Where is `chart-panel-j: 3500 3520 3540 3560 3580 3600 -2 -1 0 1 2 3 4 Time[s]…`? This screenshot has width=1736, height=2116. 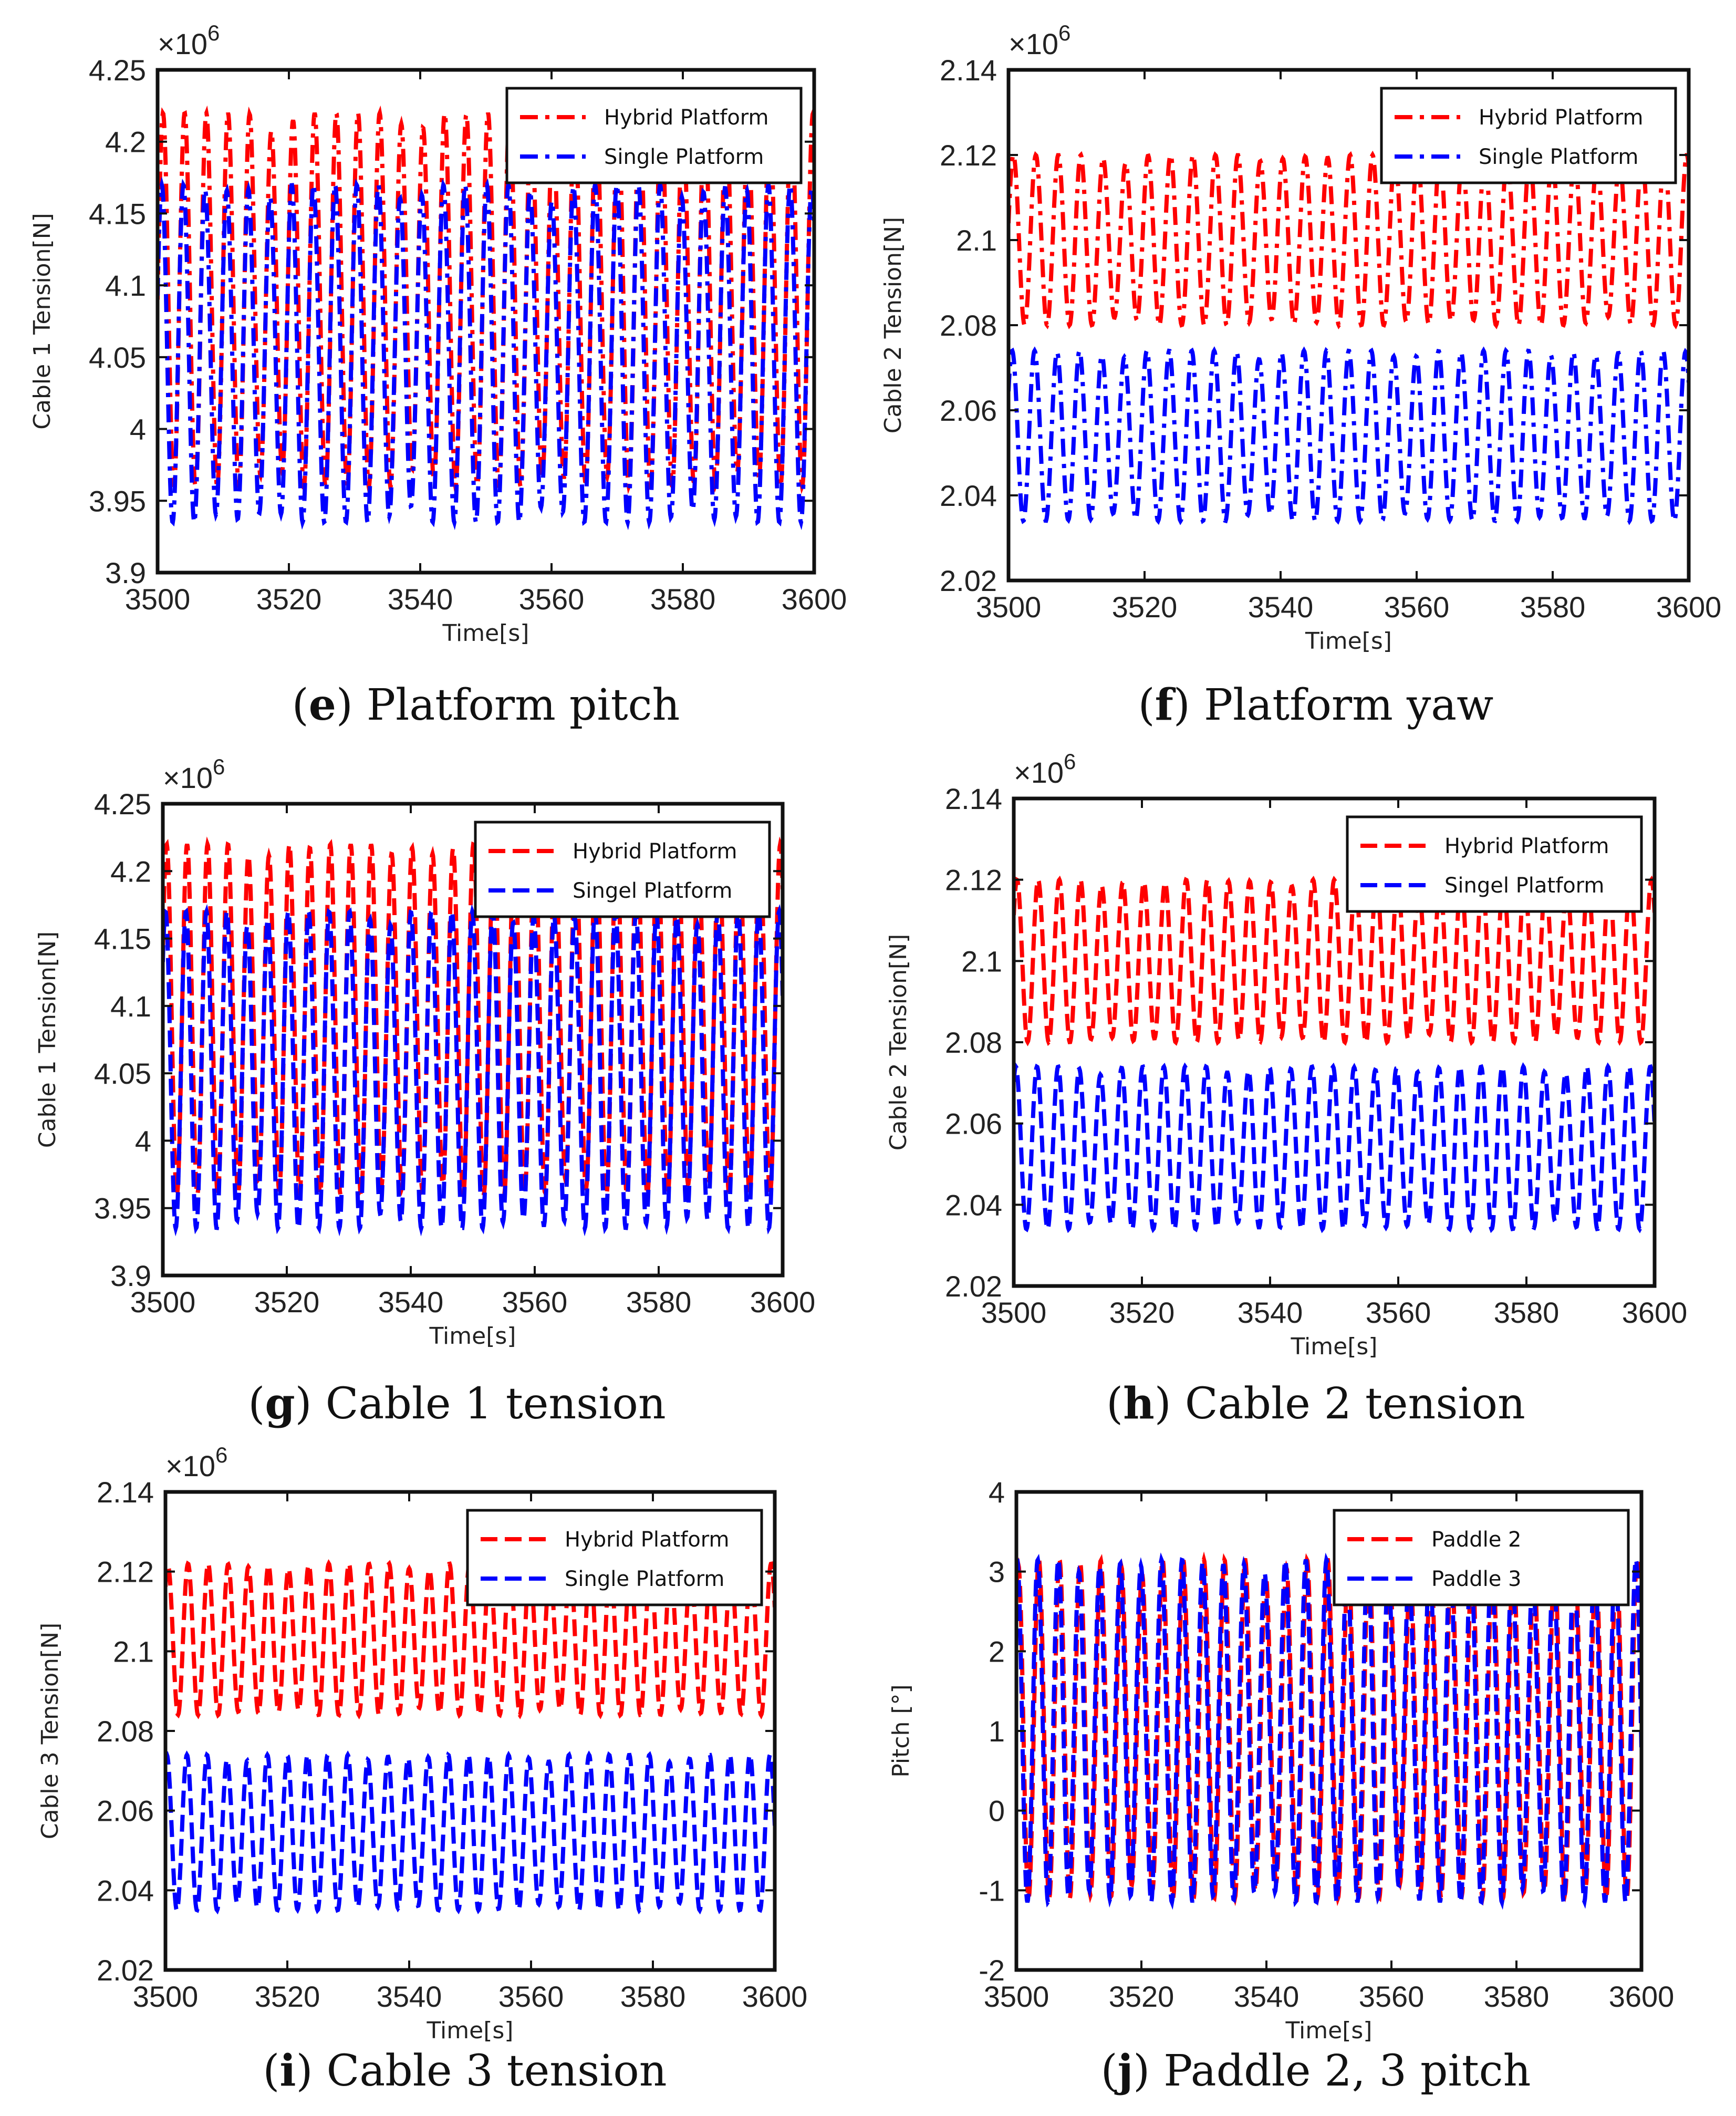
chart-panel-j: 3500 3520 3540 3560 3580 3600 -2 -1 0 1 2 3 4 Time[s]… is located at coordinates (1281, 1786).